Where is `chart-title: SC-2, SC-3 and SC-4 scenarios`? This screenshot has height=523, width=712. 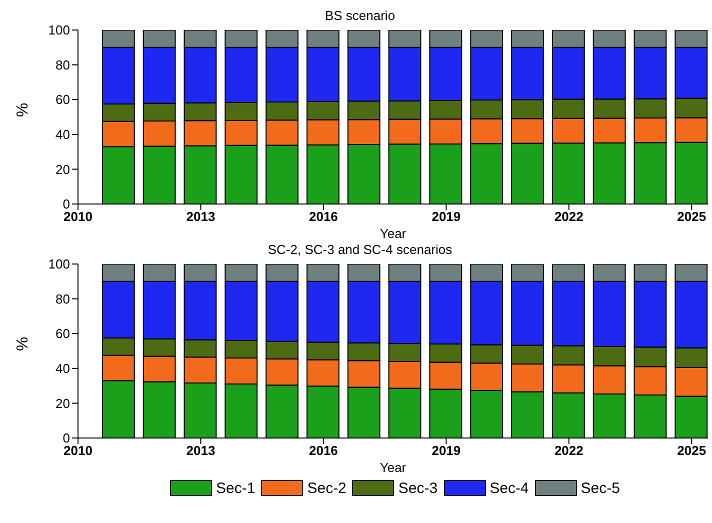 chart-title: SC-2, SC-3 and SC-4 scenarios is located at coordinates (360, 250).